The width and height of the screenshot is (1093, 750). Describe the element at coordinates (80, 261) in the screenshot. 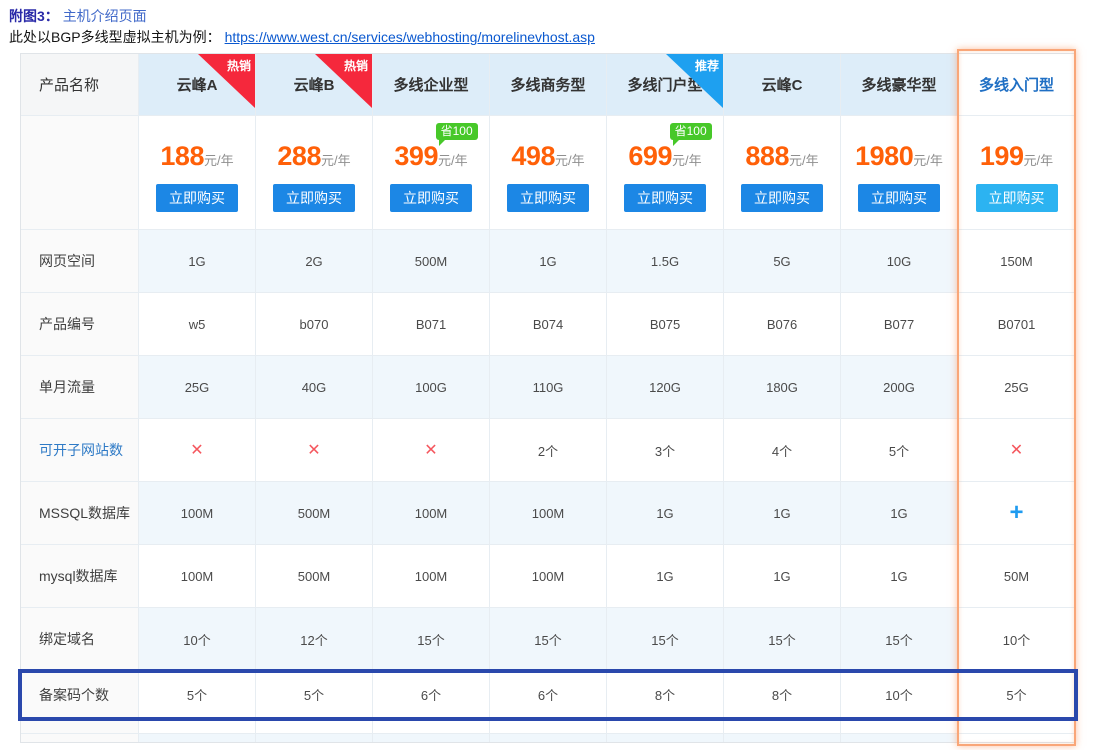

I see `row-label: 网页空间` at that location.